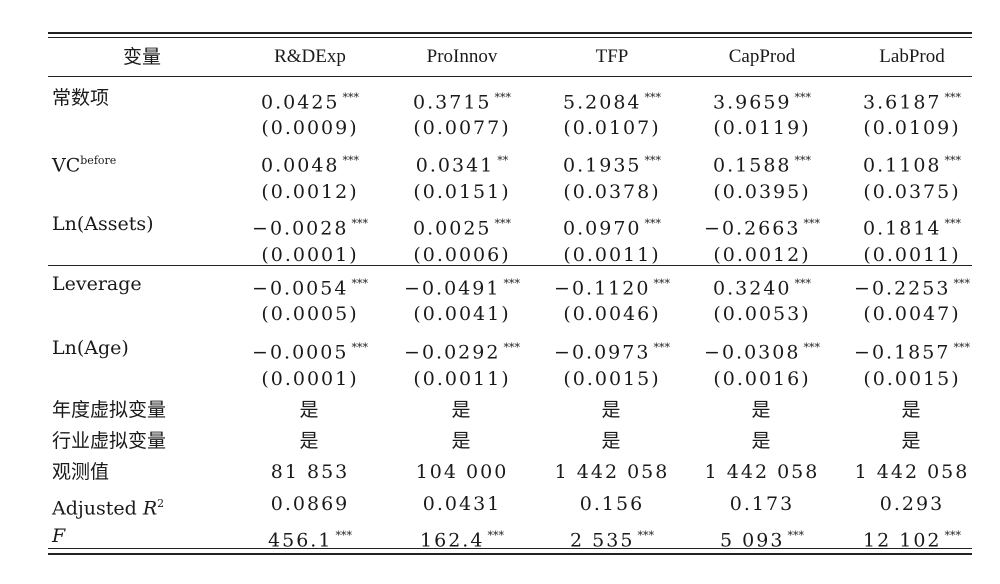 Image resolution: width=1000 pixels, height=584 pixels. What do you see at coordinates (462, 255) in the screenshot?
I see `std-error-cell: (0.0006)` at bounding box center [462, 255].